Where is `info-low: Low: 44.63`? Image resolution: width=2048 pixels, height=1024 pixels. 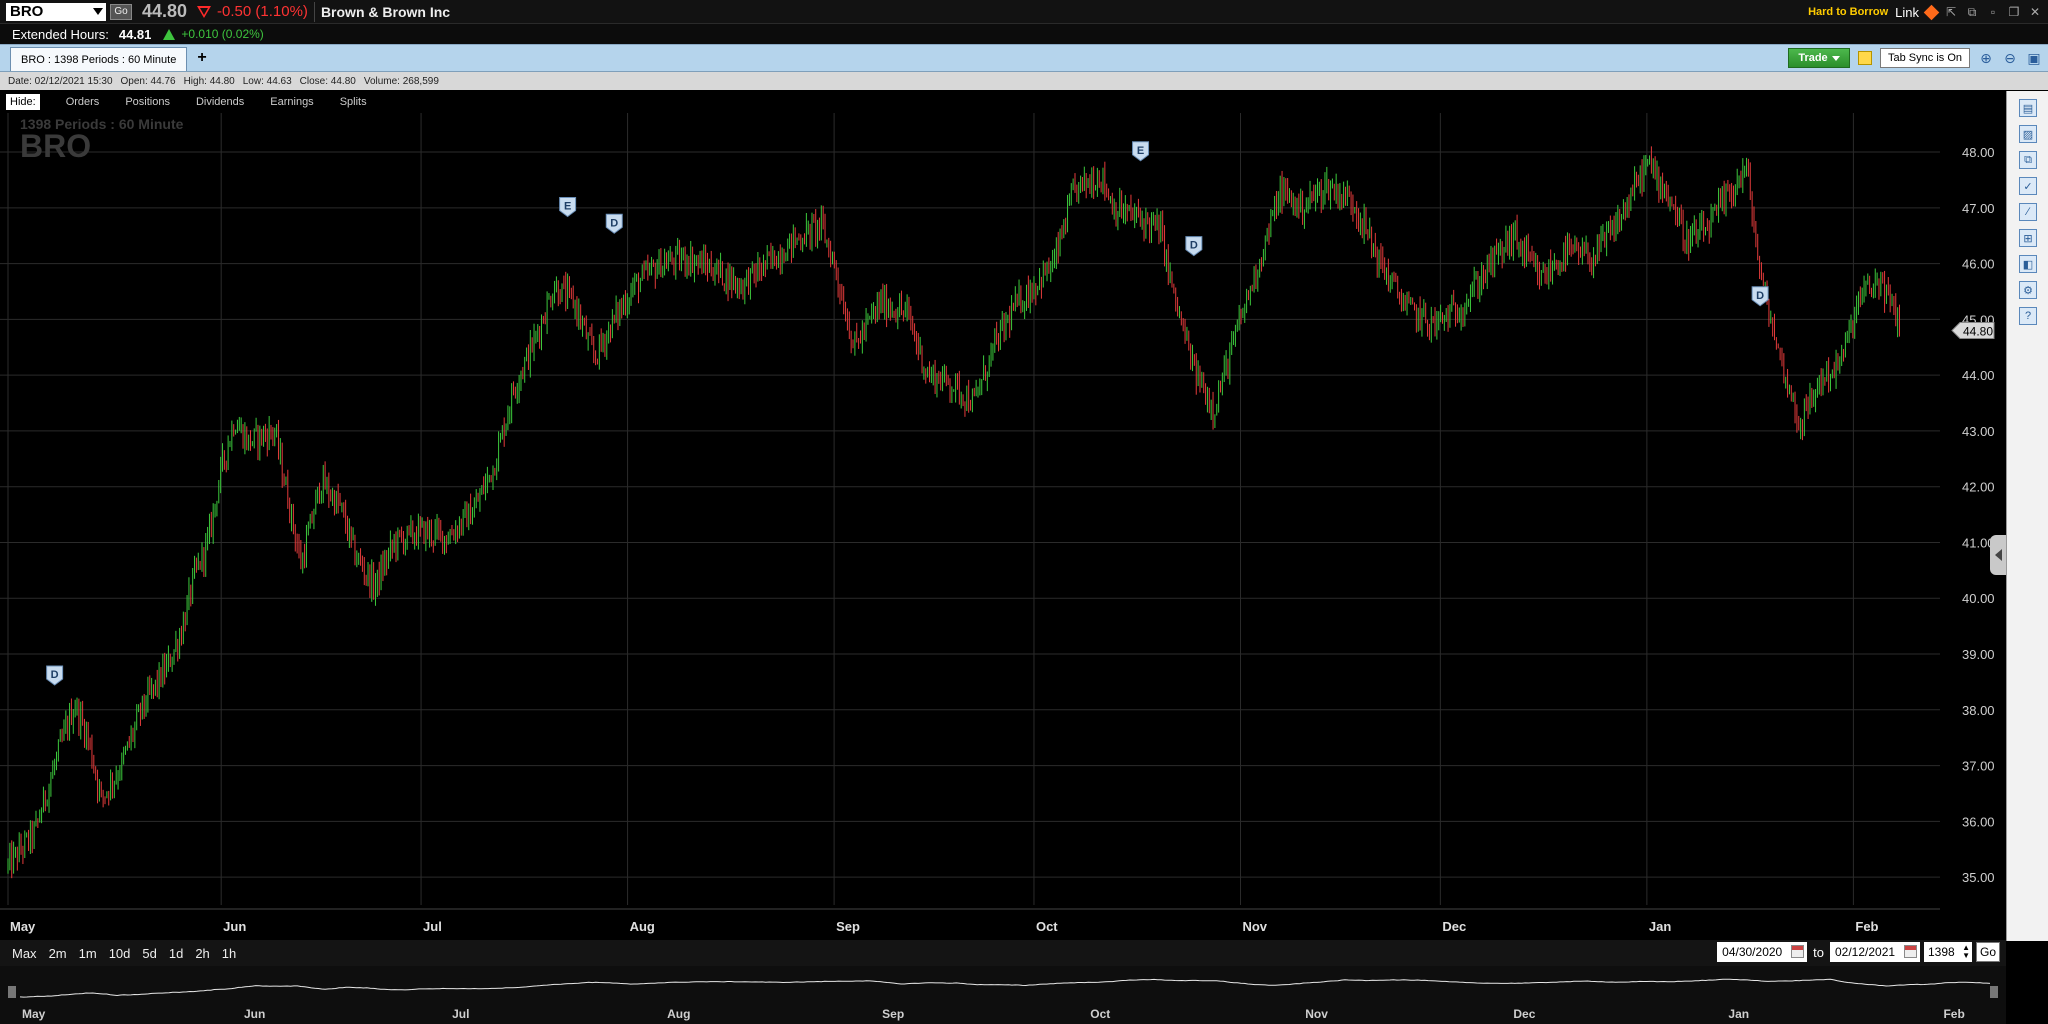
info-low: Low: 44.63 is located at coordinates (267, 81).